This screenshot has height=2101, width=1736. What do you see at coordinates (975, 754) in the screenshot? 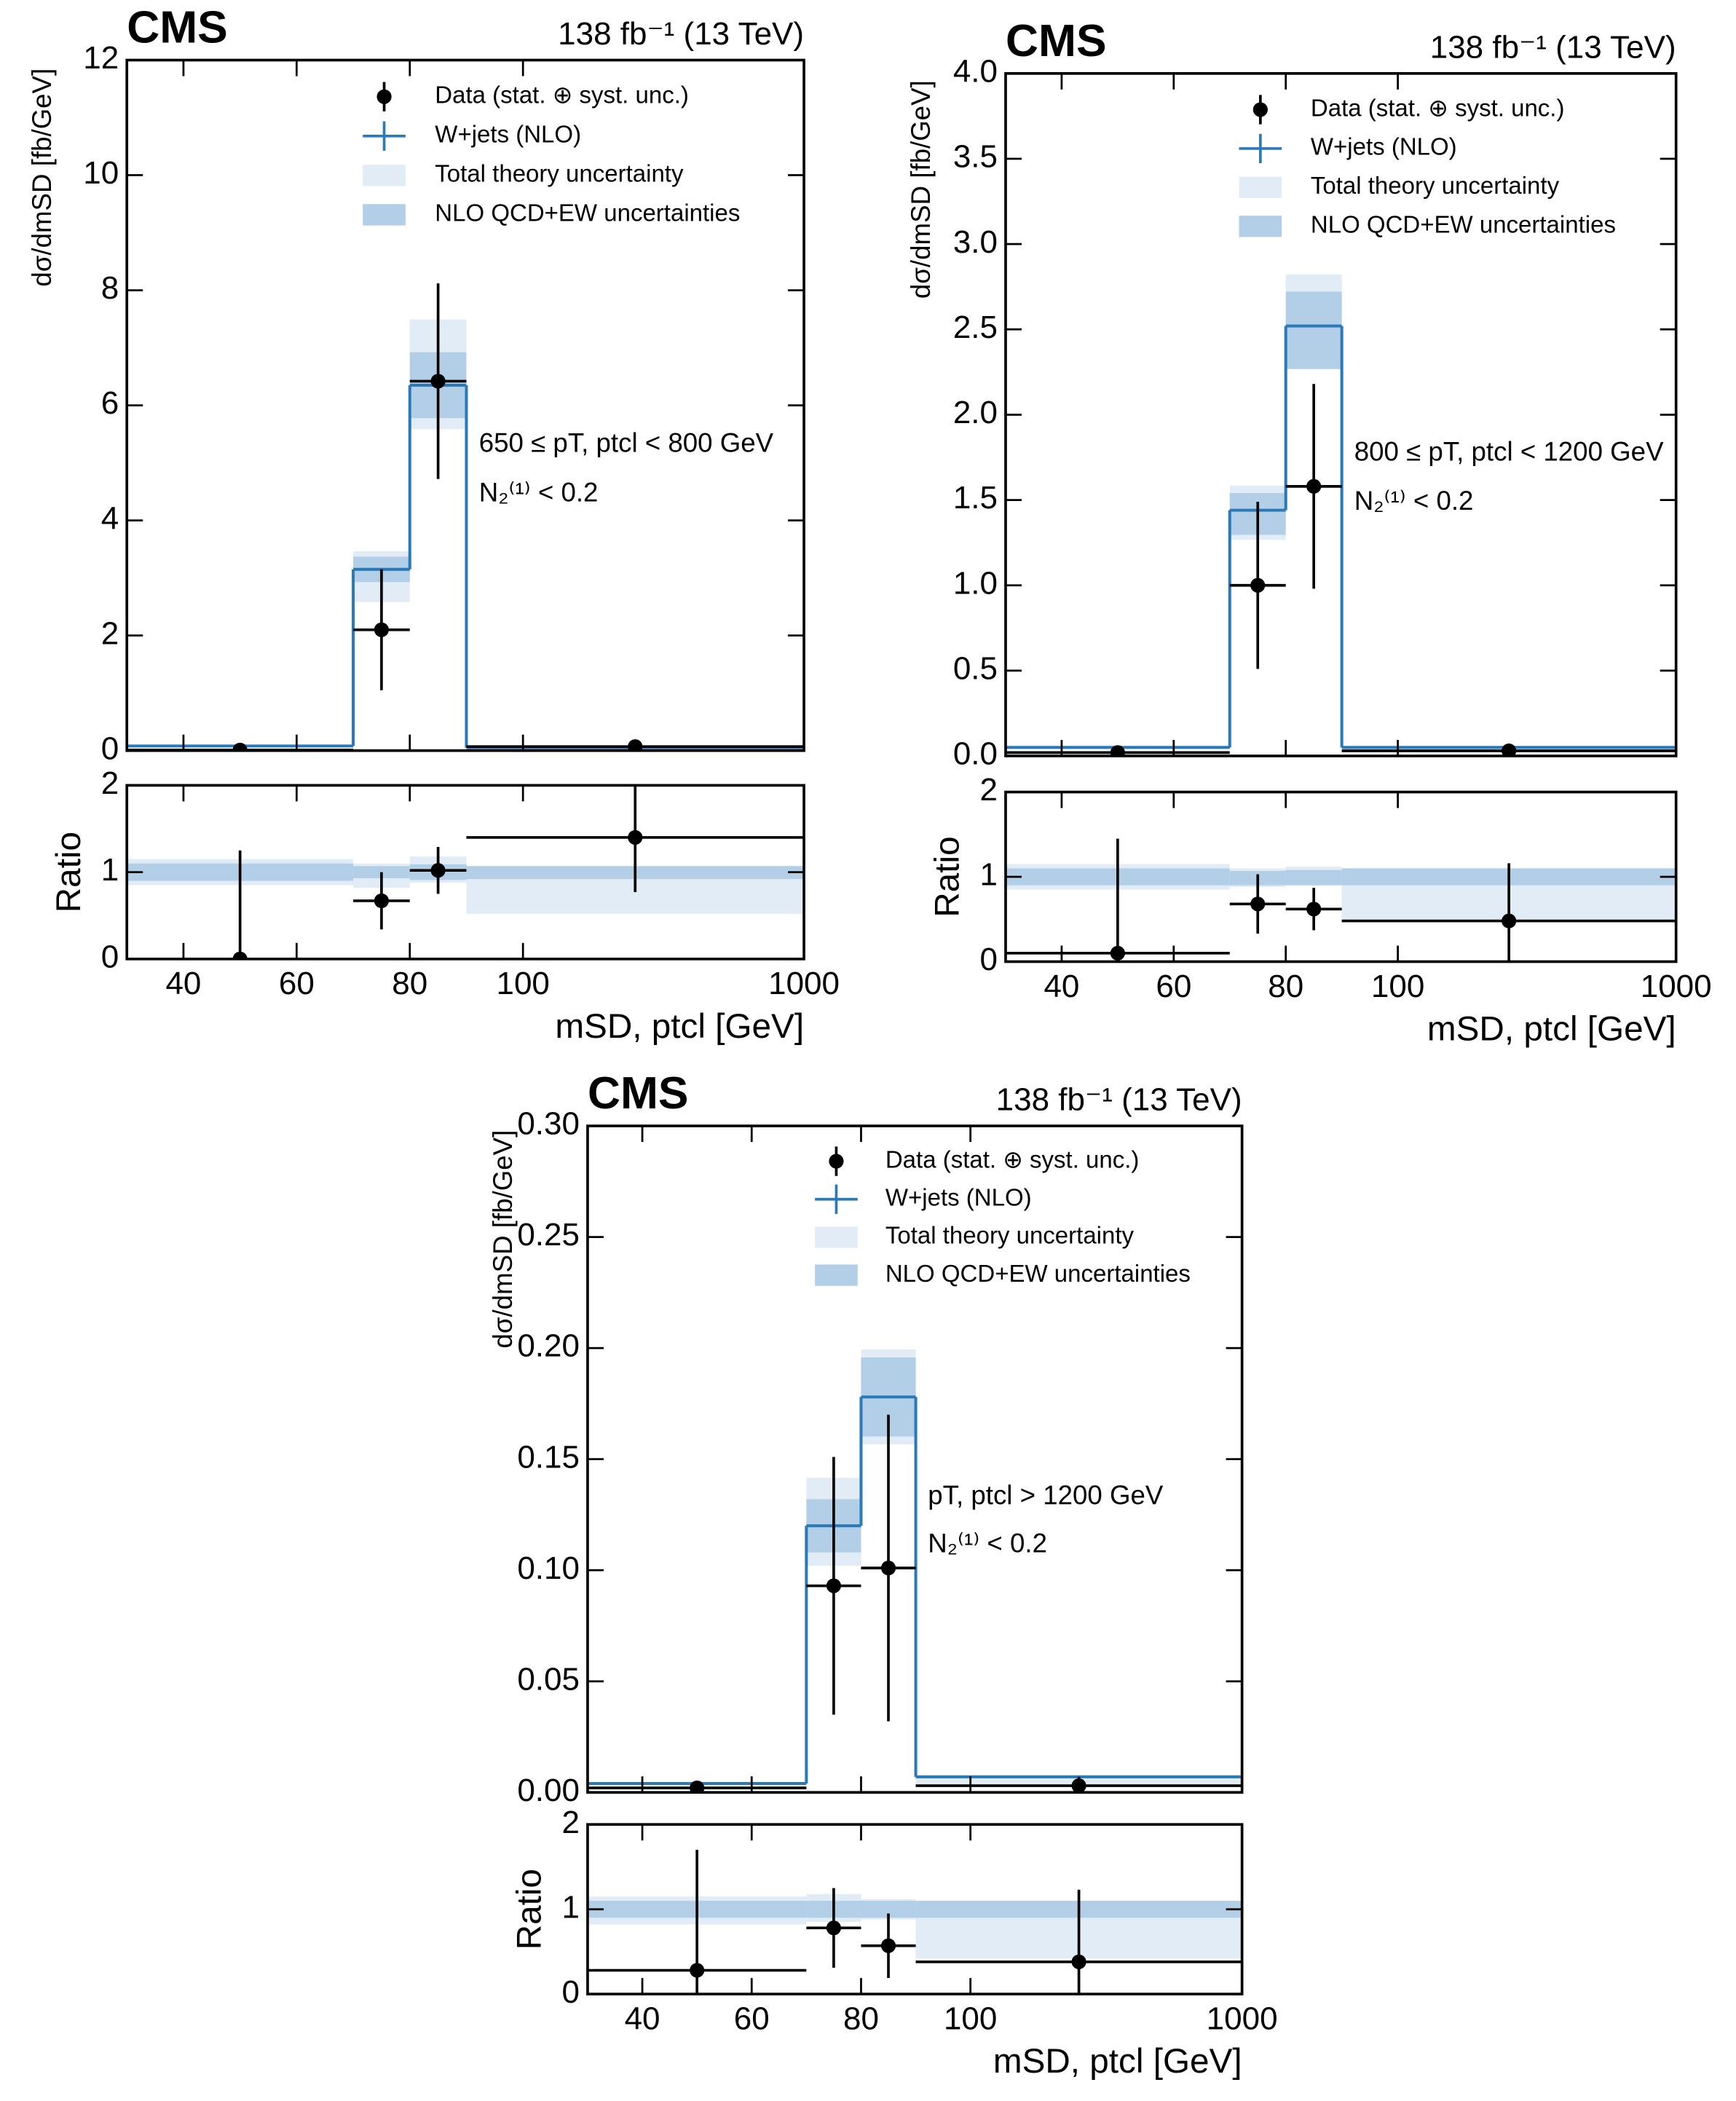
I see `y-tick-label: 0.0` at bounding box center [975, 754].